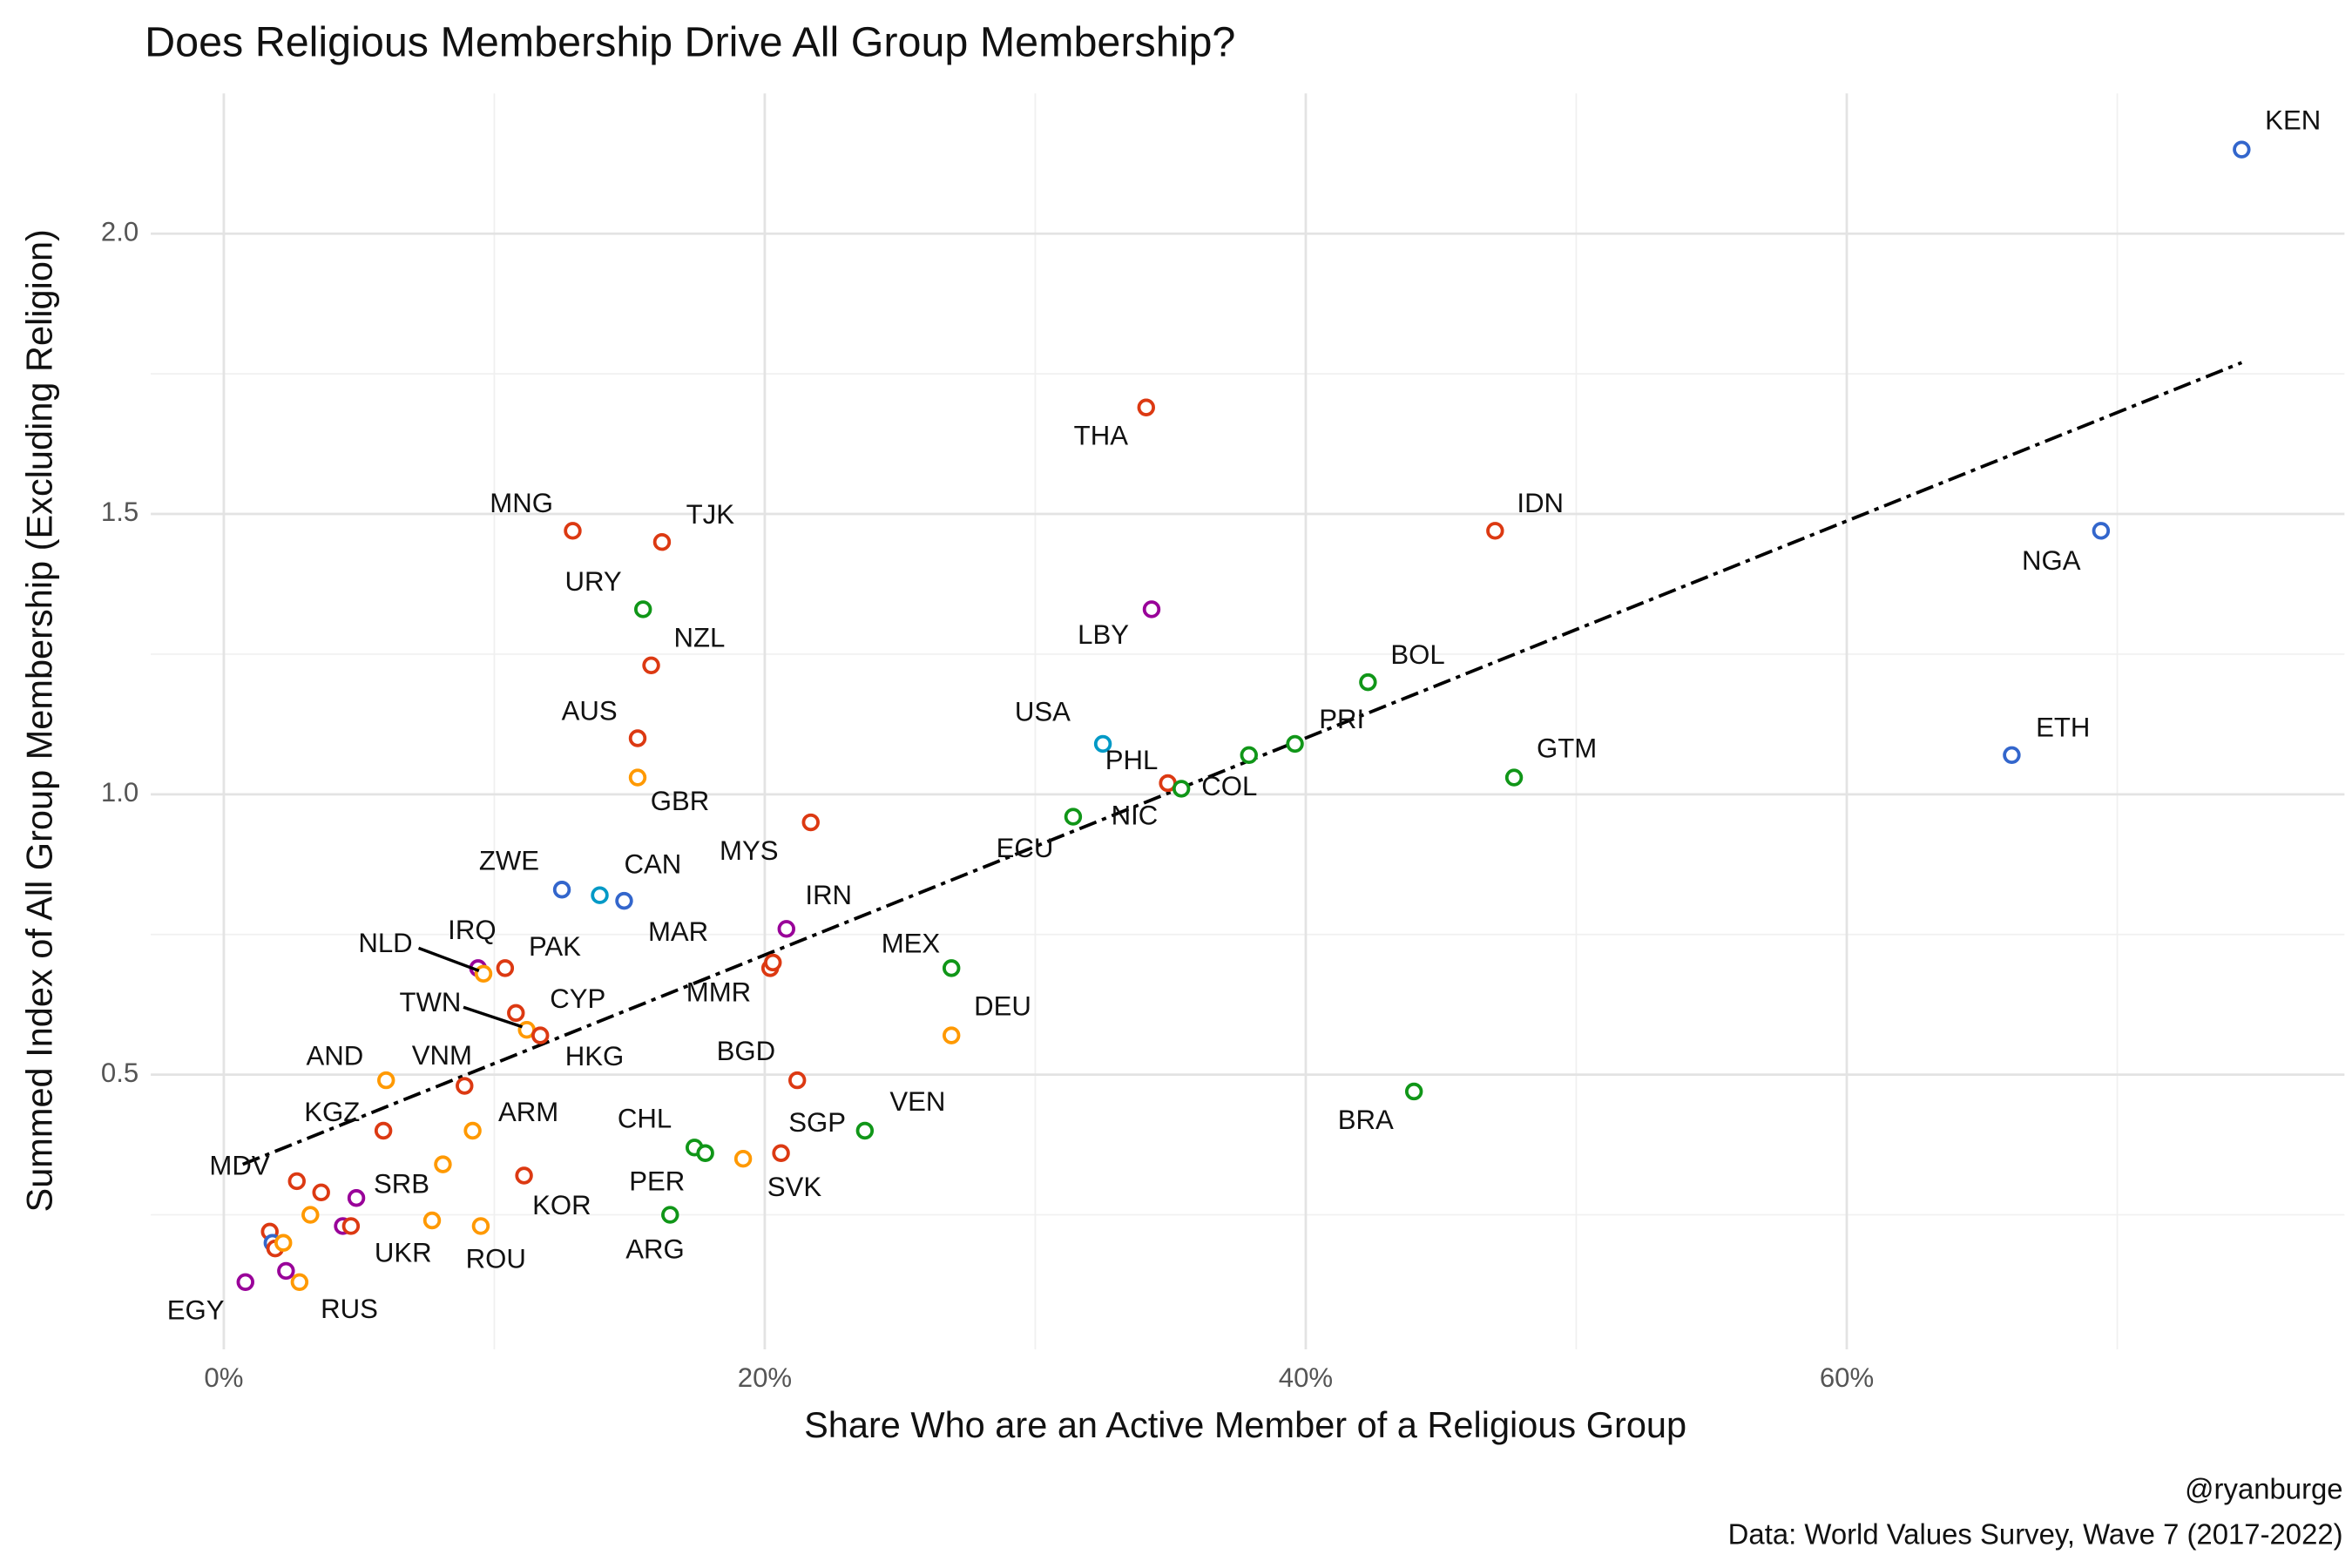 Image resolution: width=2352 pixels, height=1568 pixels. Describe the element at coordinates (120, 231) in the screenshot. I see `y-tick-label: 2.0` at that location.